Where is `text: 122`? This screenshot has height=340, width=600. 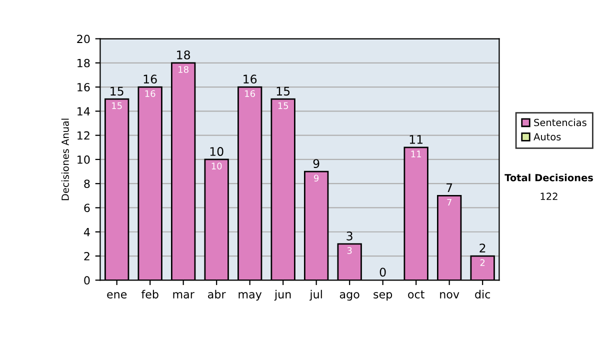 text: 122 is located at coordinates (549, 196).